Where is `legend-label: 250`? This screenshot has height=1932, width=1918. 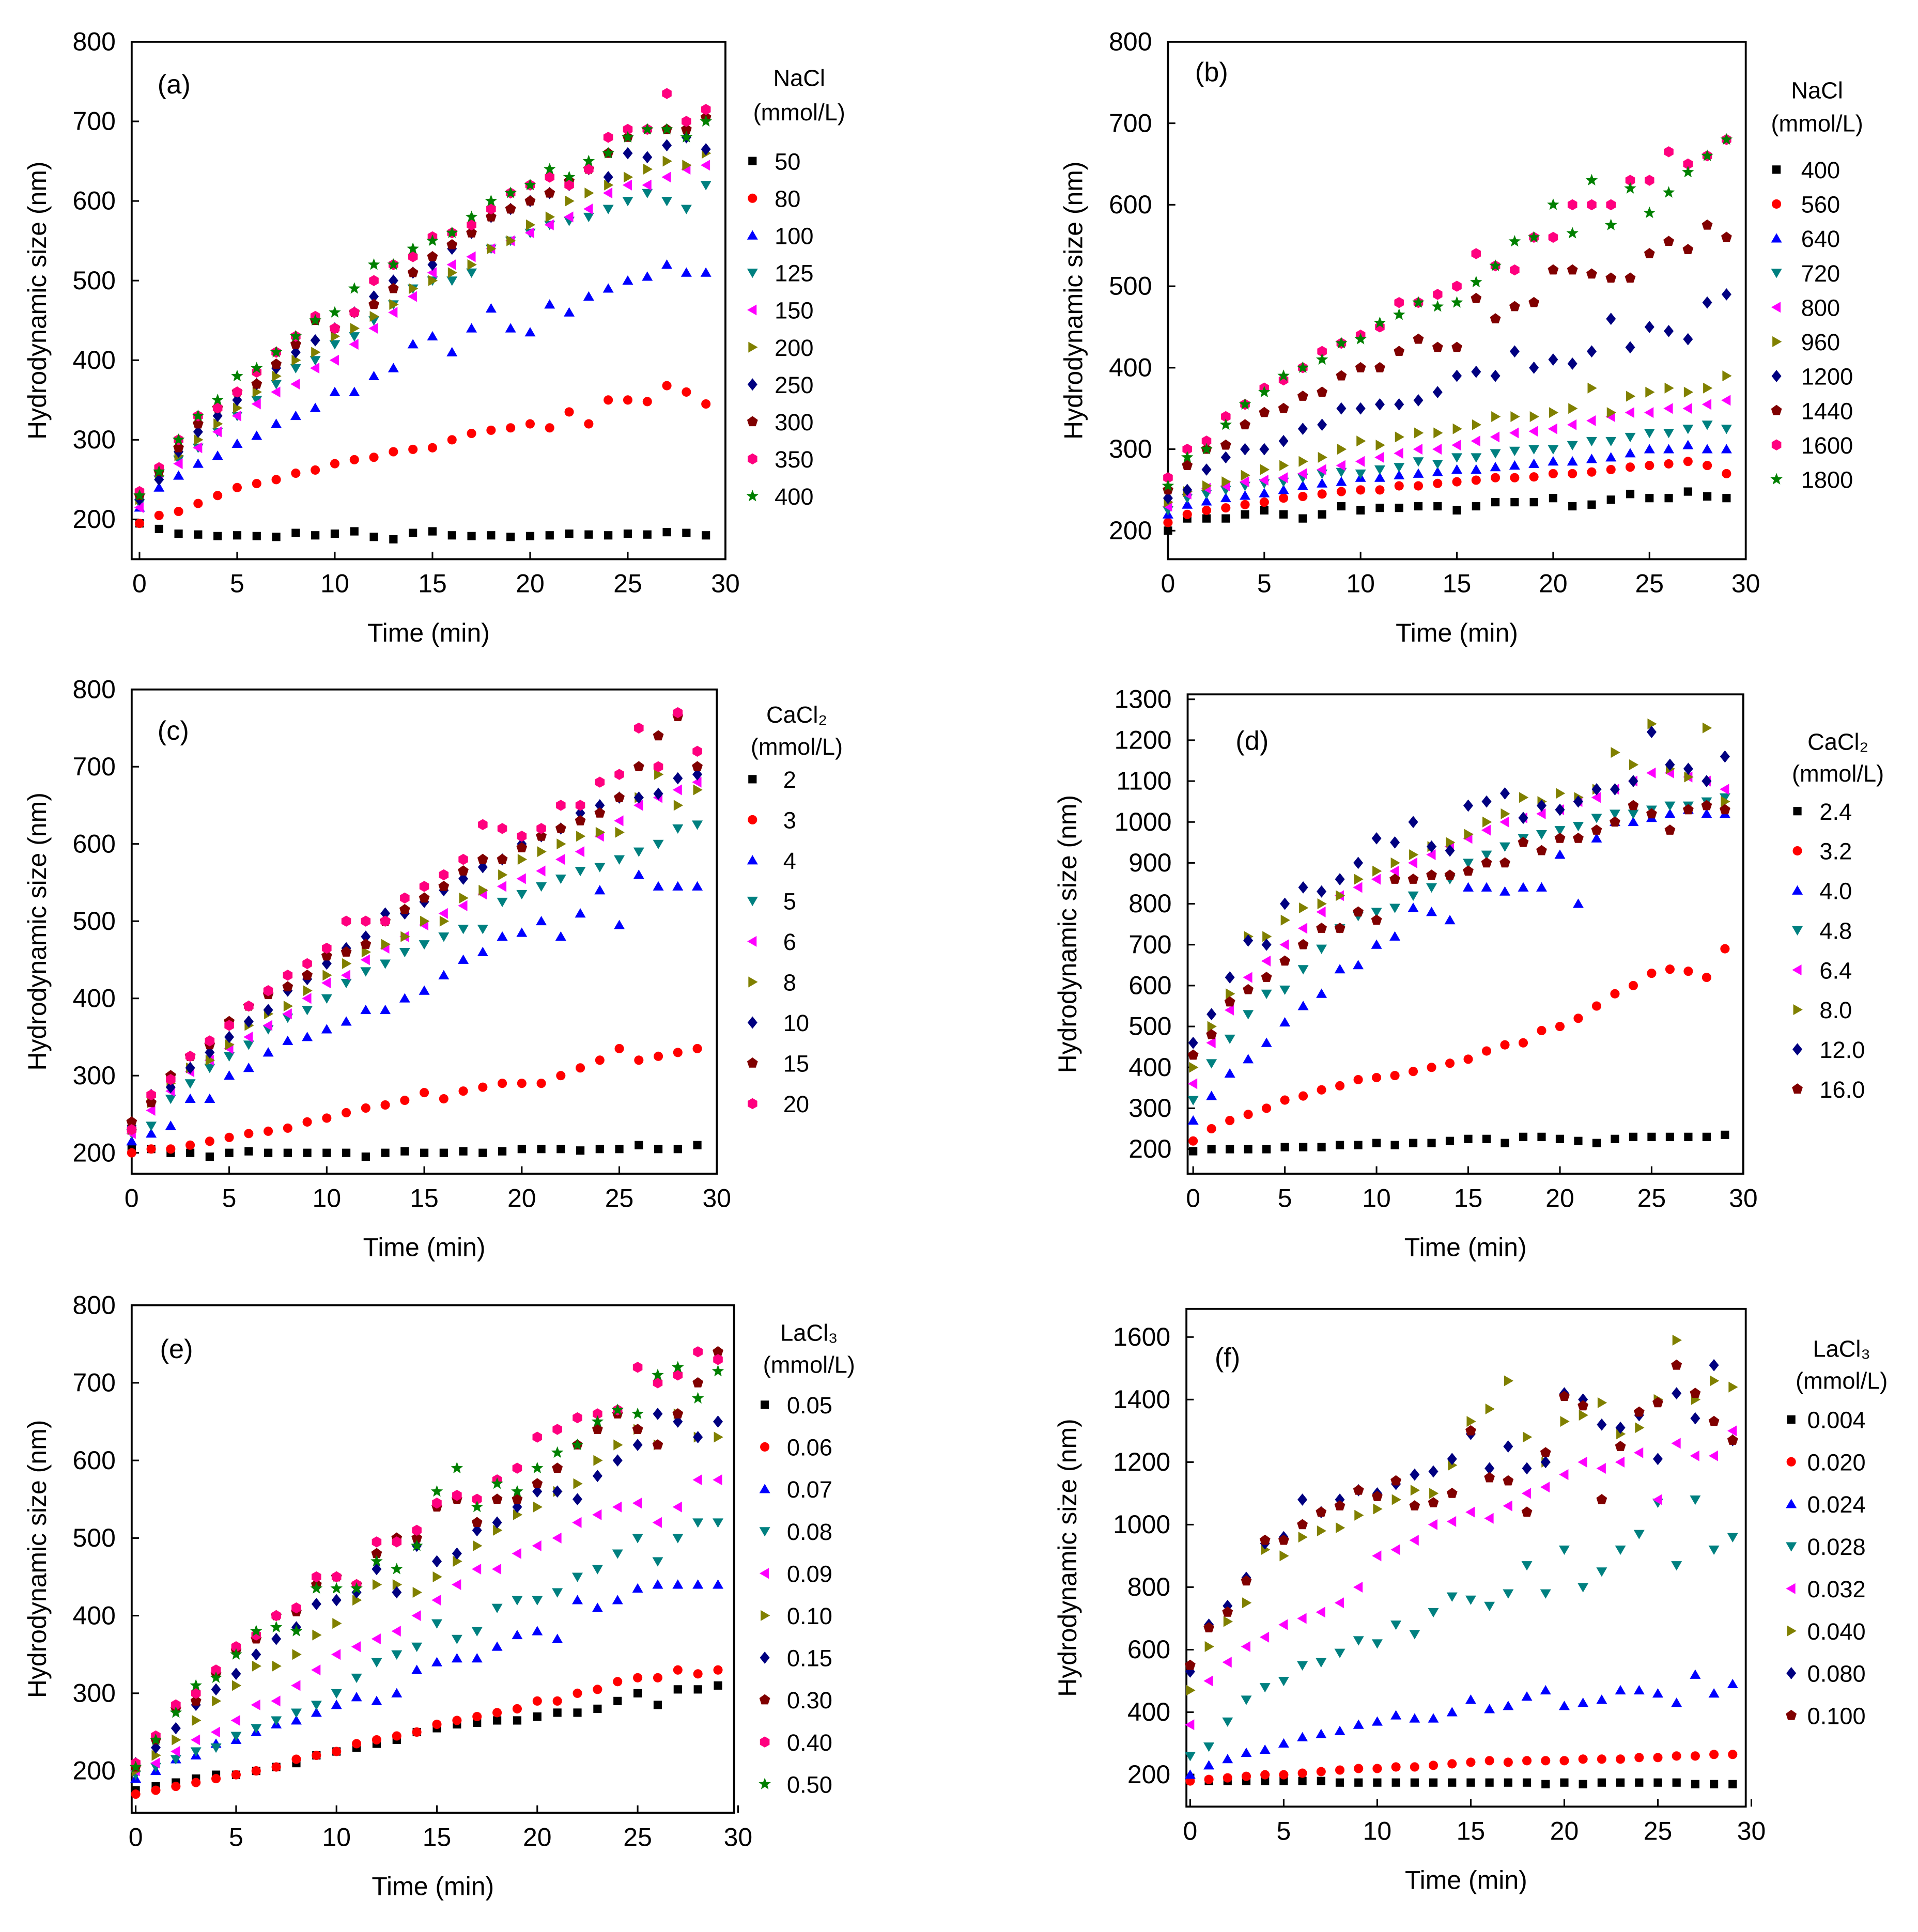 legend-label: 250 is located at coordinates (794, 385).